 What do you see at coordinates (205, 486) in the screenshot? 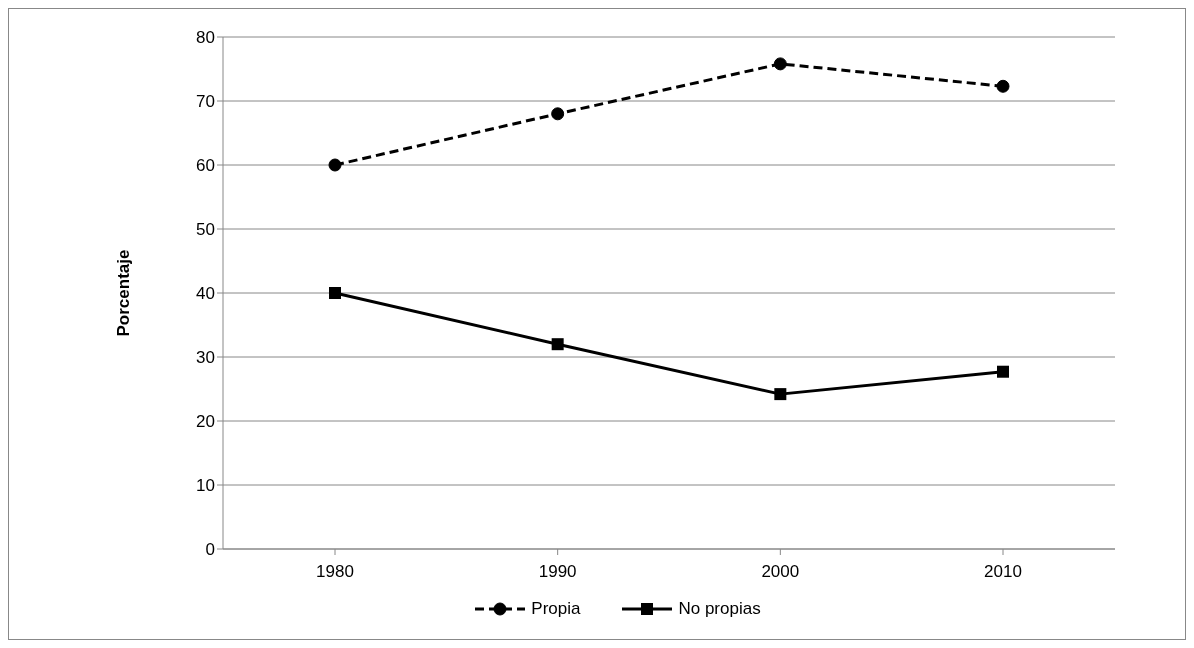
I see `y-tick-label: 10` at bounding box center [205, 486].